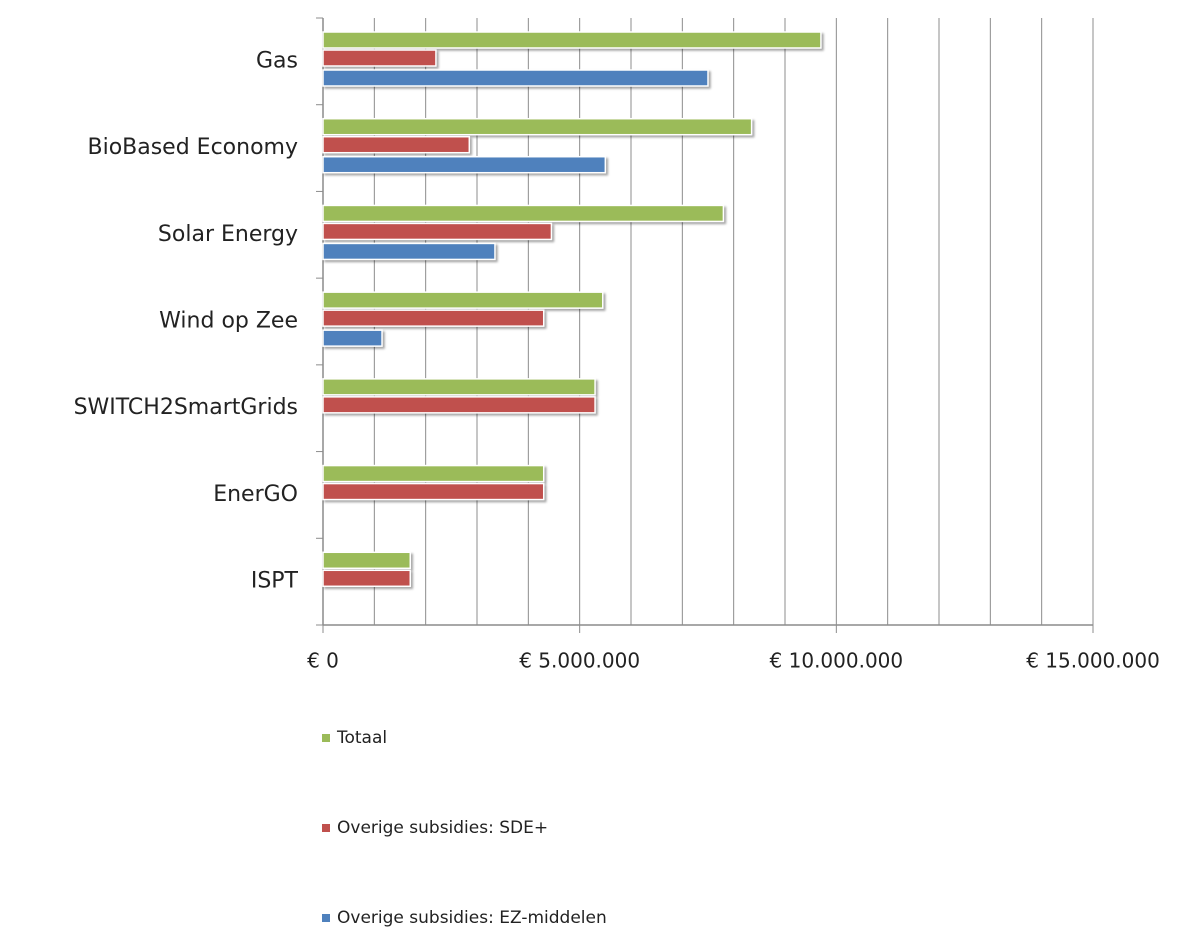  What do you see at coordinates (837, 661) in the screenshot?
I see `x-tick-label: € 10.000.000` at bounding box center [837, 661].